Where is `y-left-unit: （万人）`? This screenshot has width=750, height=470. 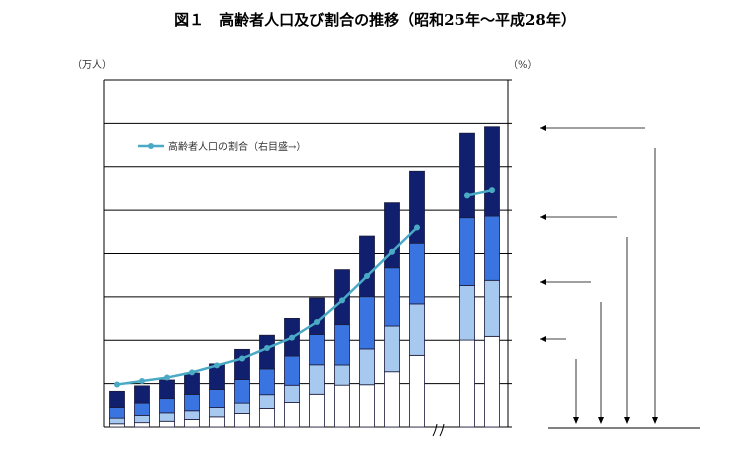
y-left-unit: （万人） is located at coordinates (92, 65).